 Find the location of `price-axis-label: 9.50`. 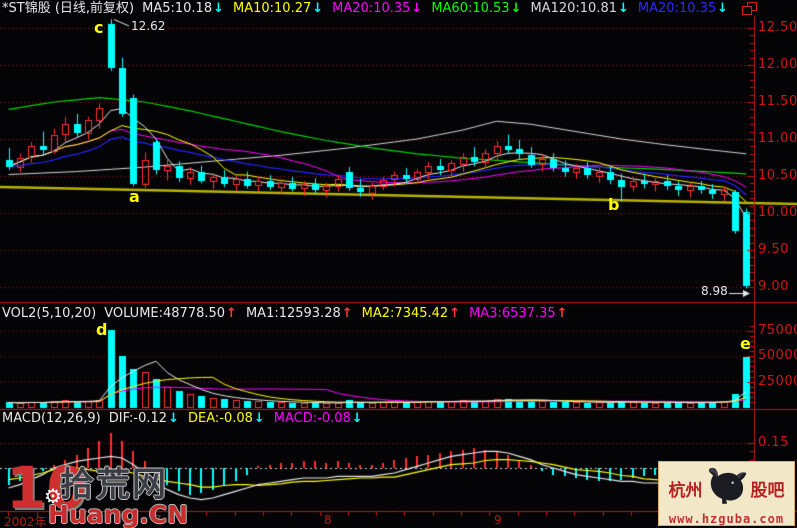

price-axis-label: 9.50 is located at coordinates (773, 249).